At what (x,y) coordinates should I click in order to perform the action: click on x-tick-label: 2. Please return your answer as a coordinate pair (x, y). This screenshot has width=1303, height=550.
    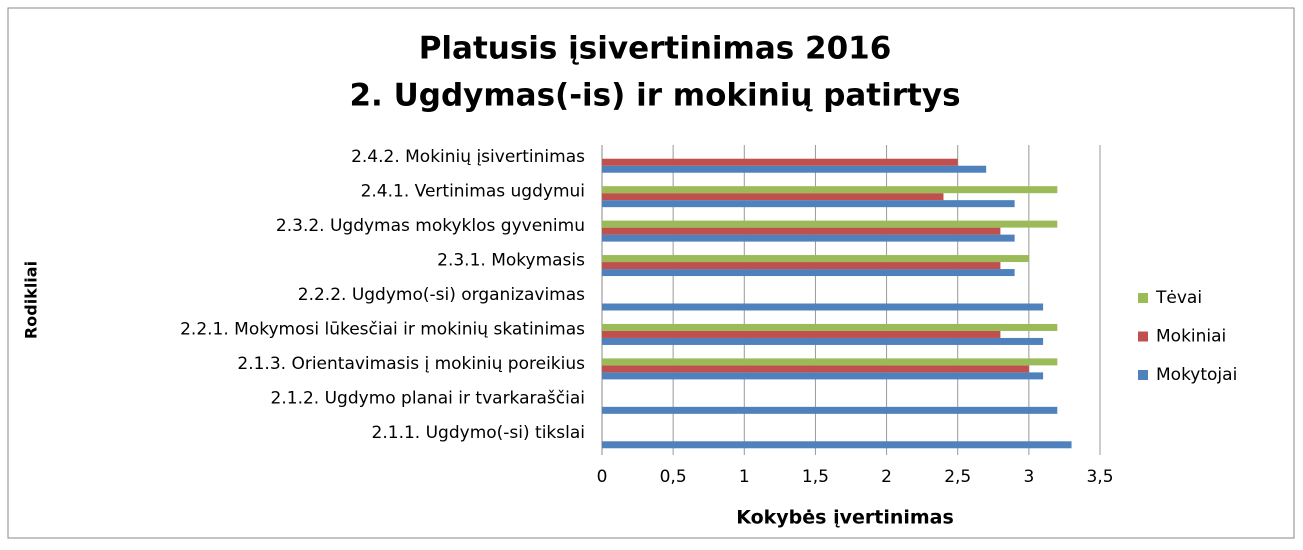
    Looking at the image, I should click on (886, 477).